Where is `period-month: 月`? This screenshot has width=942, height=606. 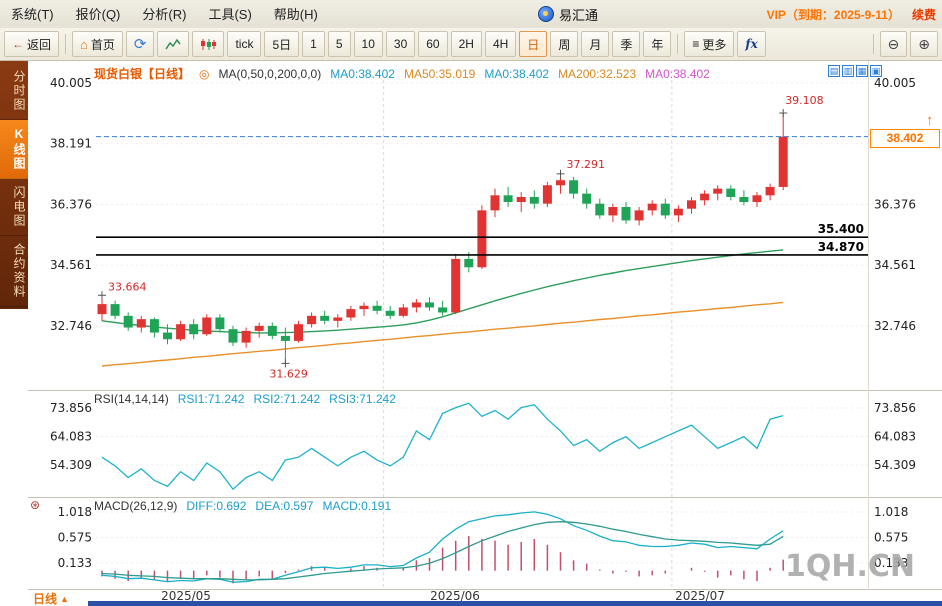 period-month: 月 is located at coordinates (595, 44).